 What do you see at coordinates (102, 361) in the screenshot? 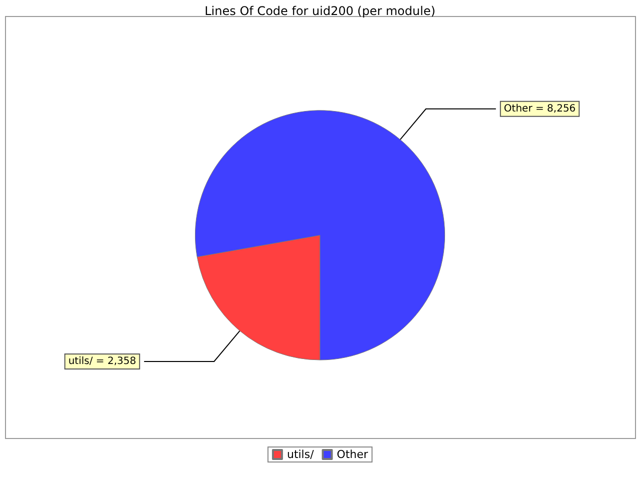
I see `category-label: utils/ = 2,358` at bounding box center [102, 361].